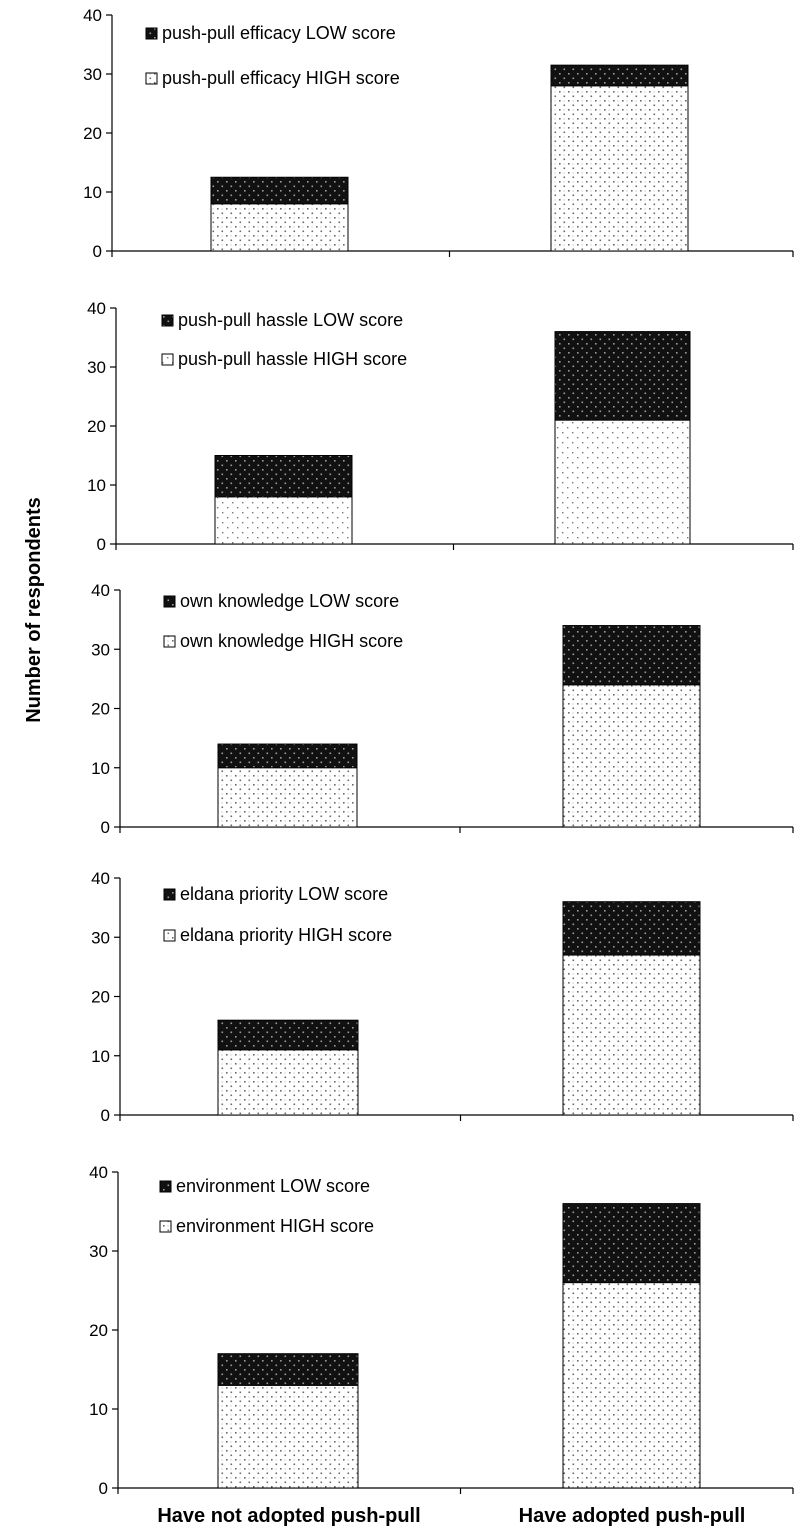 The image size is (795, 1536). What do you see at coordinates (288, 1516) in the screenshot?
I see `category-label-not-adopted: Have not adopted push-pull` at bounding box center [288, 1516].